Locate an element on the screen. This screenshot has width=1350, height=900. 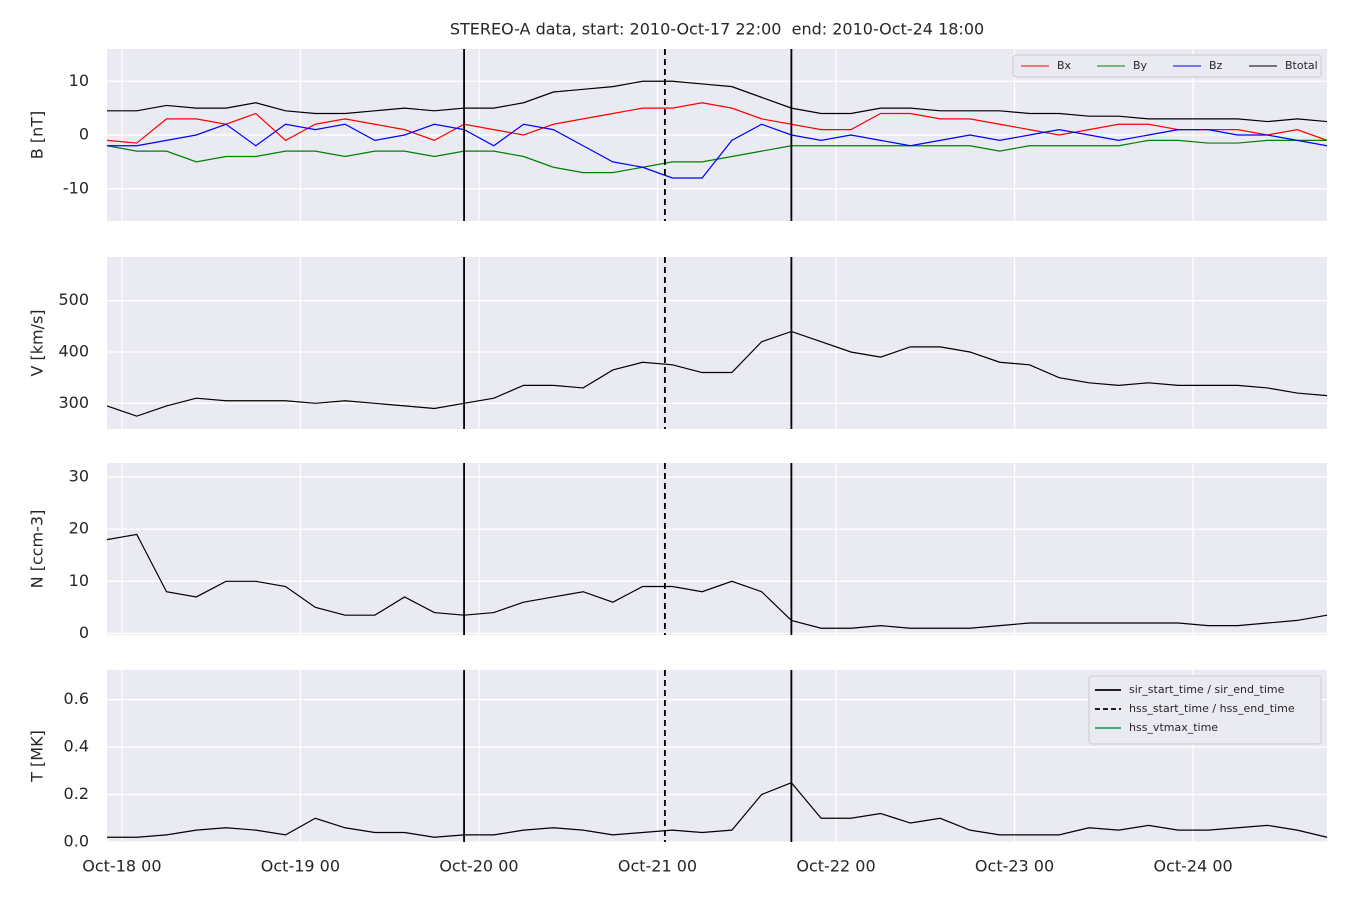
x-tick-label: Oct-24 00 is located at coordinates (1192, 866).